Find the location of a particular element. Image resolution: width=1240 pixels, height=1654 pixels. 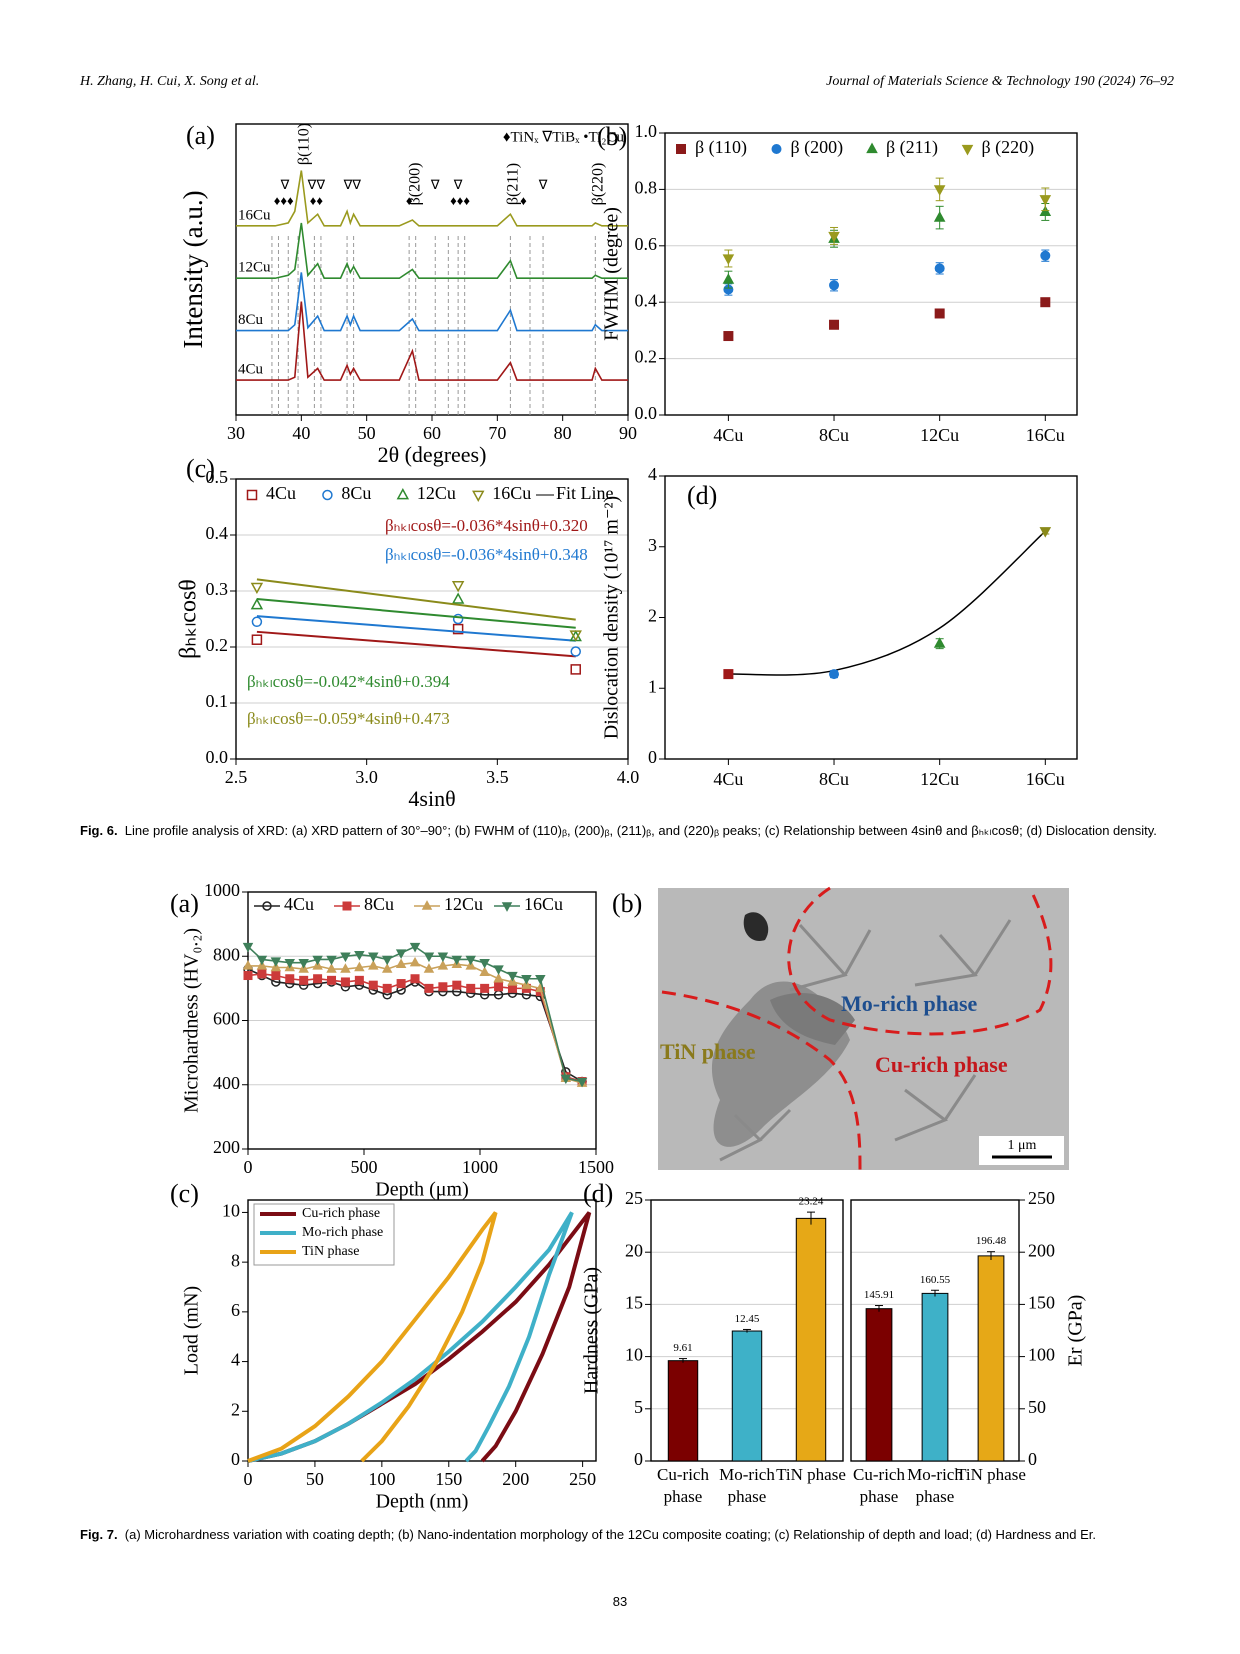

y-axis-label: βₕₖₗcosθ is located at coordinates (189, 619).